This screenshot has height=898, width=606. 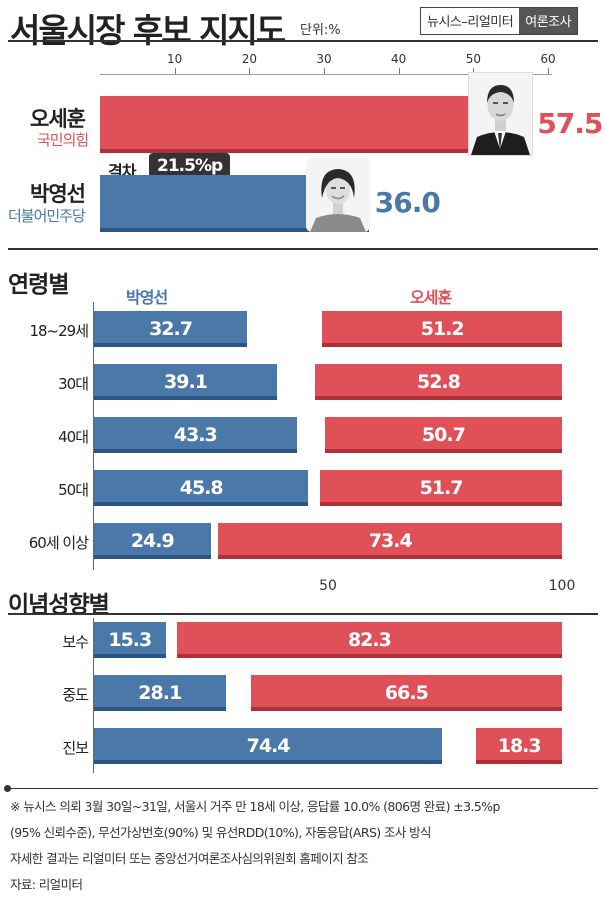 I want to click on footer-rule, so click(x=303, y=788).